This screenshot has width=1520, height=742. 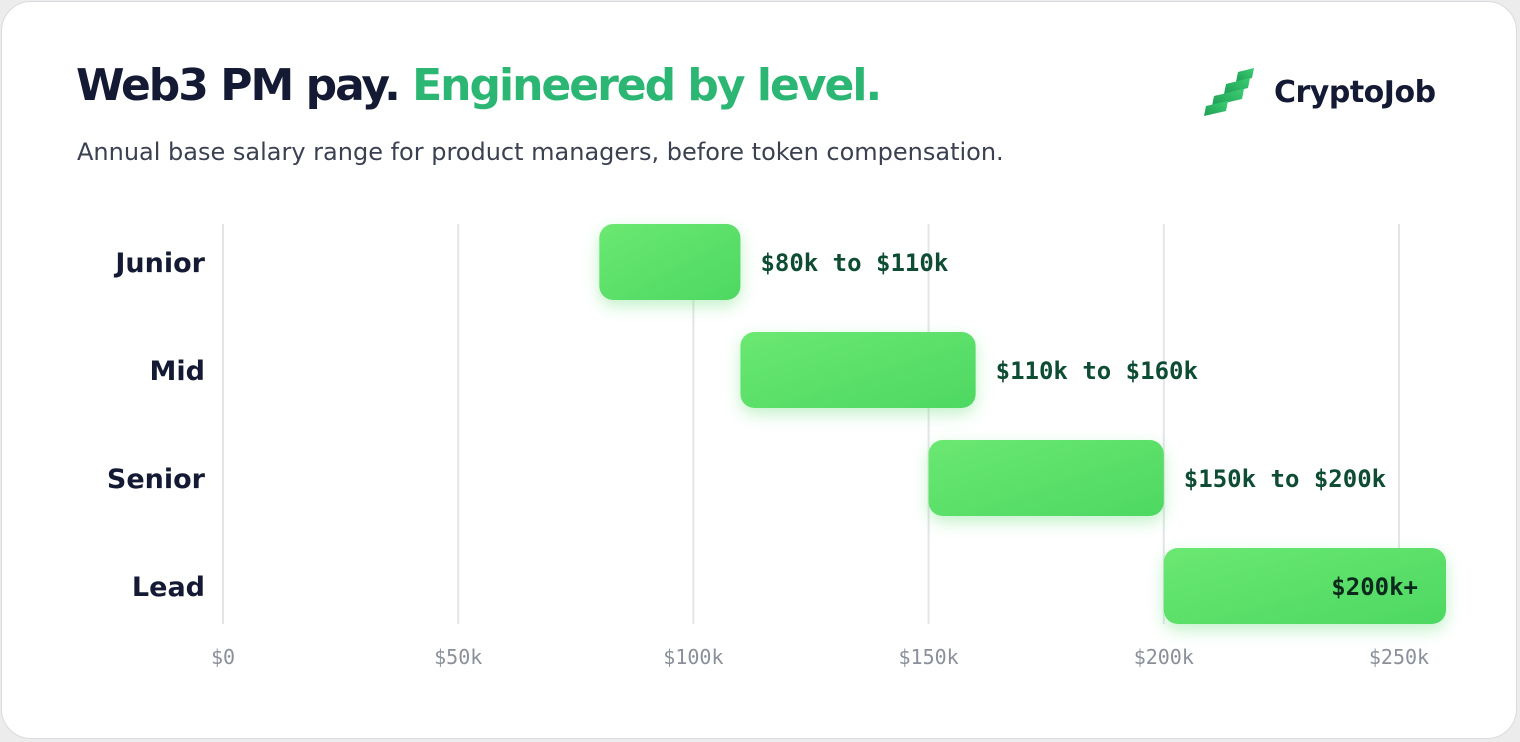 I want to click on level-labels: Junior Mid Senior Lead, so click(x=156, y=425).